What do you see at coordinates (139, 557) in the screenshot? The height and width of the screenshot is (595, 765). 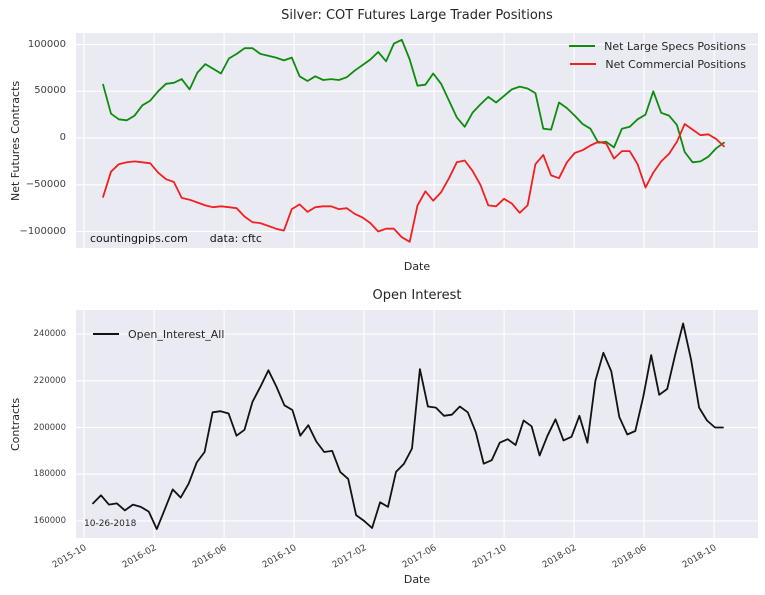 I see `x-tick-label: 2016-02` at bounding box center [139, 557].